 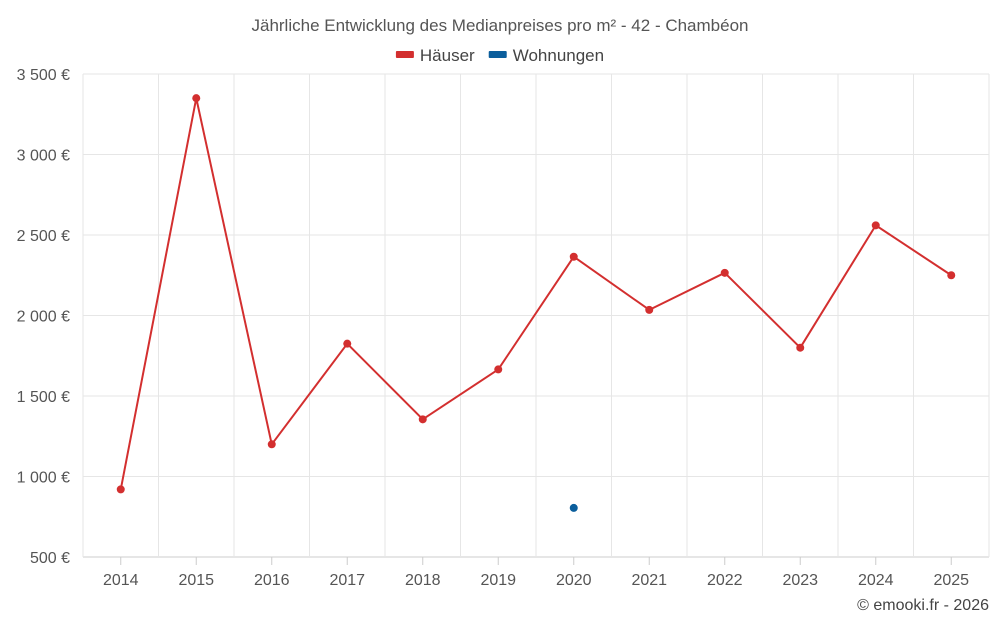 What do you see at coordinates (498, 580) in the screenshot?
I see `x-tick-label: 2019` at bounding box center [498, 580].